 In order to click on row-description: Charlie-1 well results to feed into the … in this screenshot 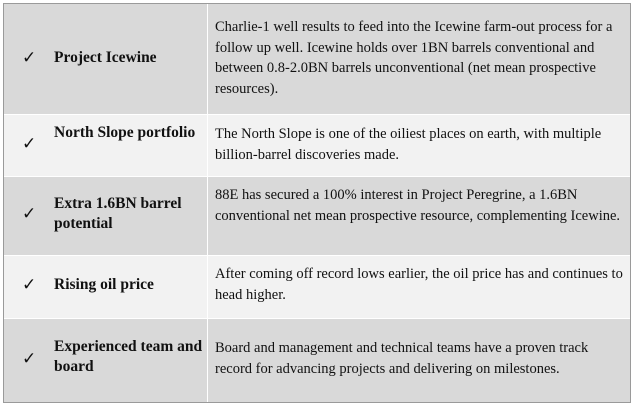, I will do `click(414, 58)`.